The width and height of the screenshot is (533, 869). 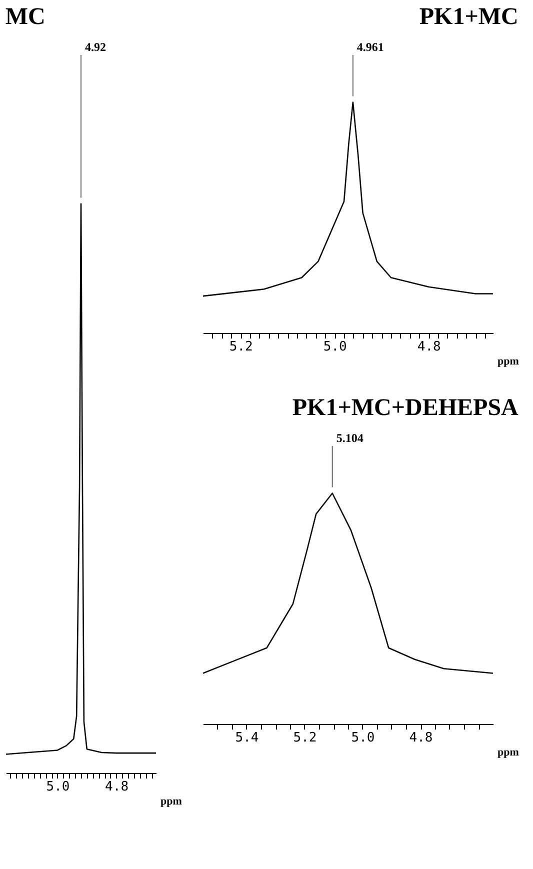 I want to click on x-tick-label: 5.4, so click(x=247, y=738).